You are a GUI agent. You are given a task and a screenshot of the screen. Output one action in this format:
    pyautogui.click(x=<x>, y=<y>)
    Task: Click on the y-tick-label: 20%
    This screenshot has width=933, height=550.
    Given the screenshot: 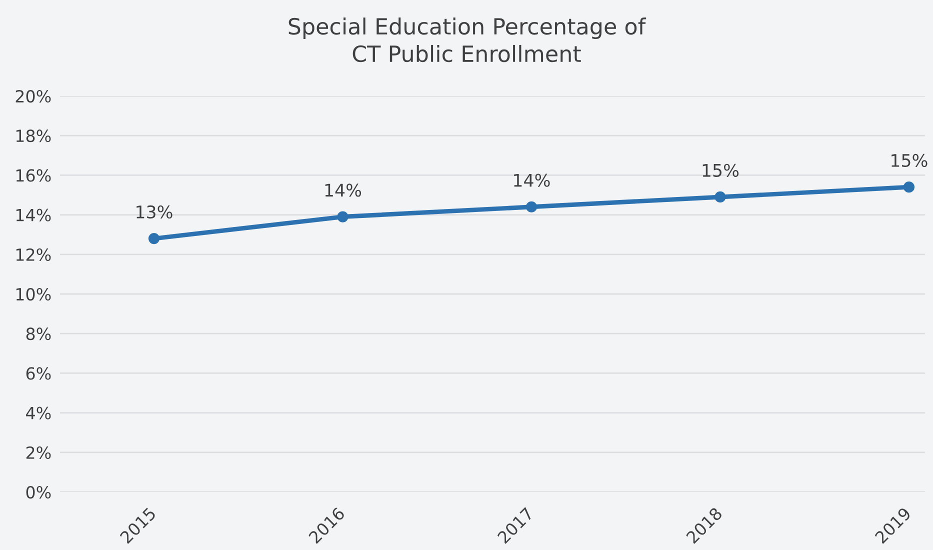 What is the action you would take?
    pyautogui.click(x=33, y=96)
    